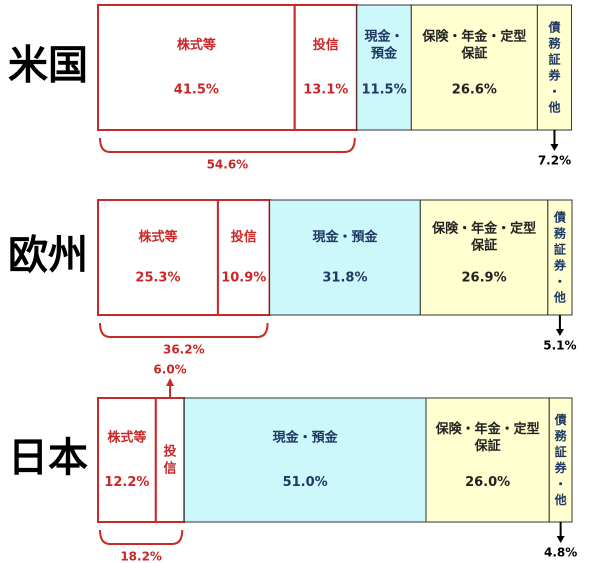  I want to click on category-label: 日本, so click(48, 458).